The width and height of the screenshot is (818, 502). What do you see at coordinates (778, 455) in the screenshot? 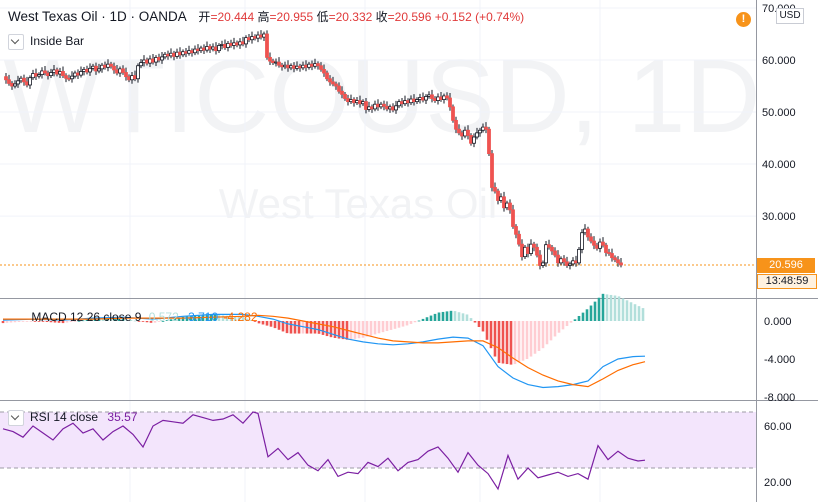
I see `rsi-axis: 60.00 20.00` at bounding box center [778, 455].